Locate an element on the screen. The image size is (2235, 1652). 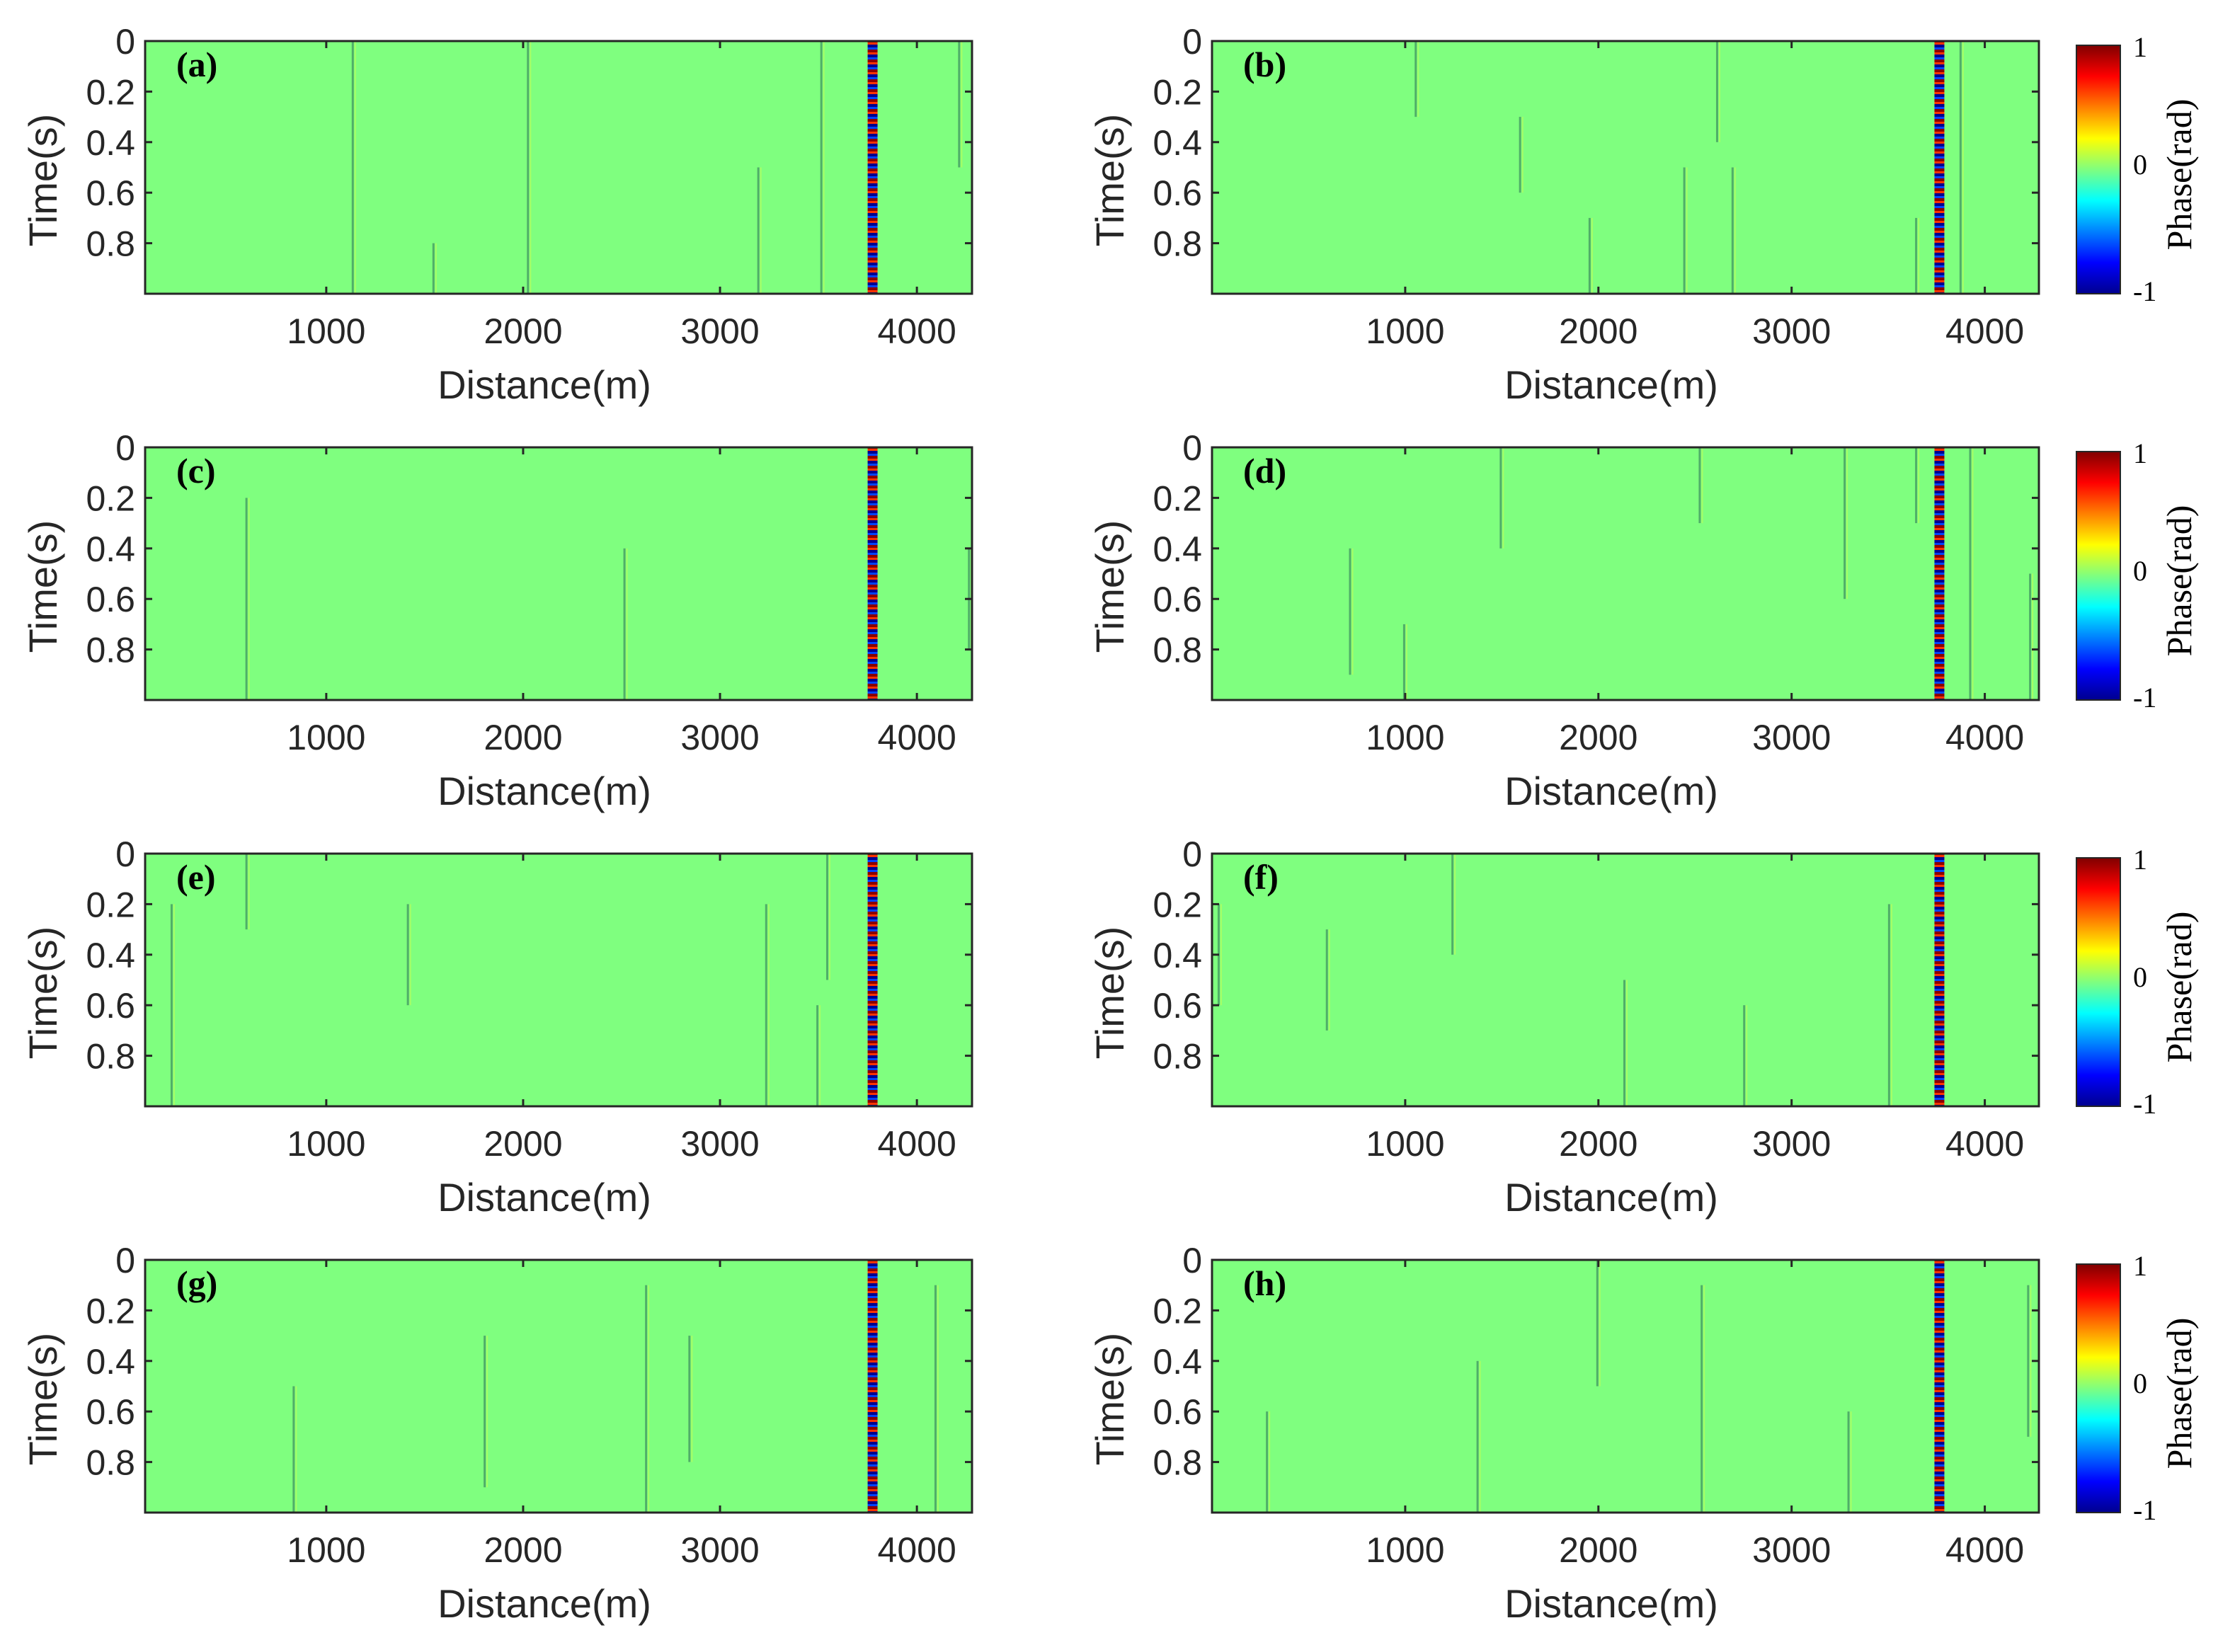
colorbar-label: Phase(rad) is located at coordinates (2179, 175).